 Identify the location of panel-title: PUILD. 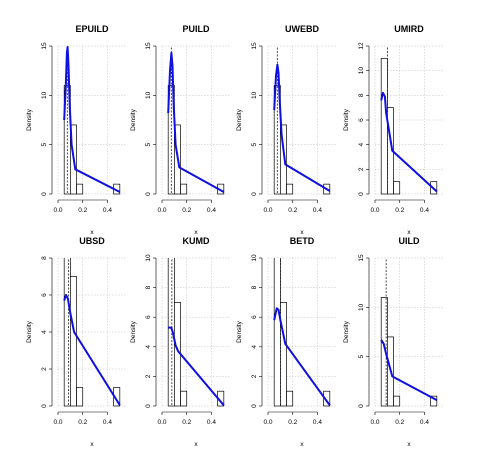
(197, 29).